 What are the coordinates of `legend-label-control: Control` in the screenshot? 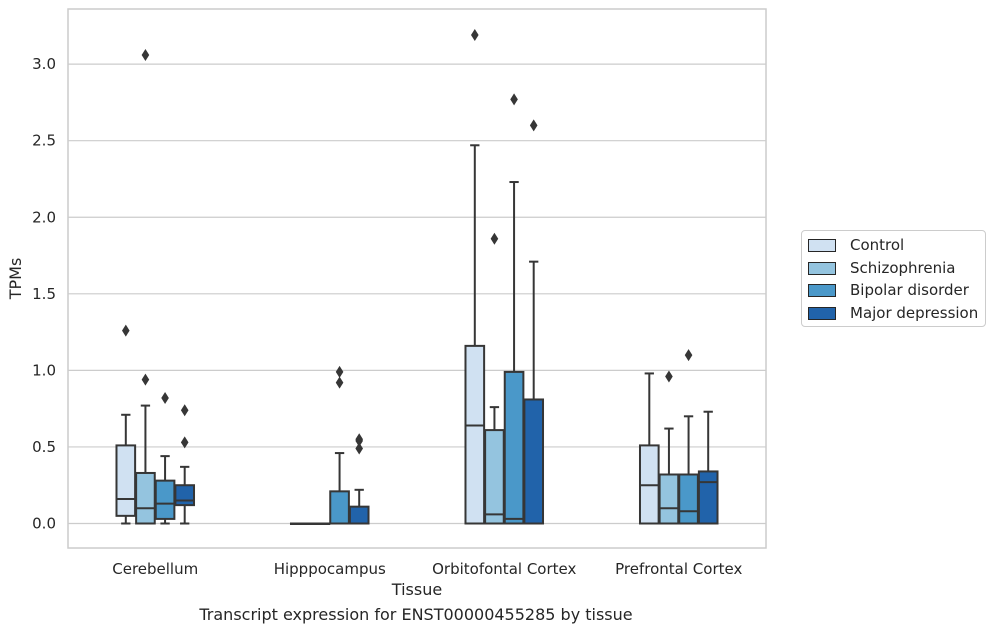 It's located at (877, 245).